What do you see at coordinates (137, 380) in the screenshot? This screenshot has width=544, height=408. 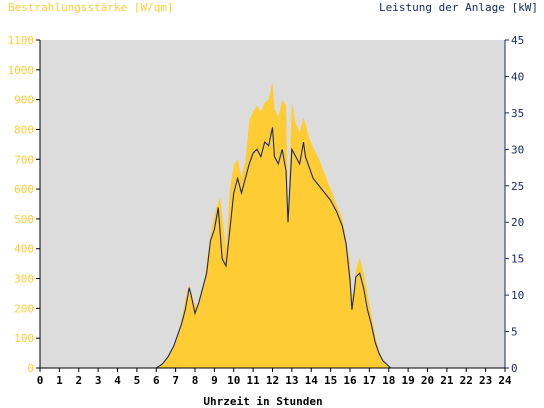 I see `x-tick-label: 5` at bounding box center [137, 380].